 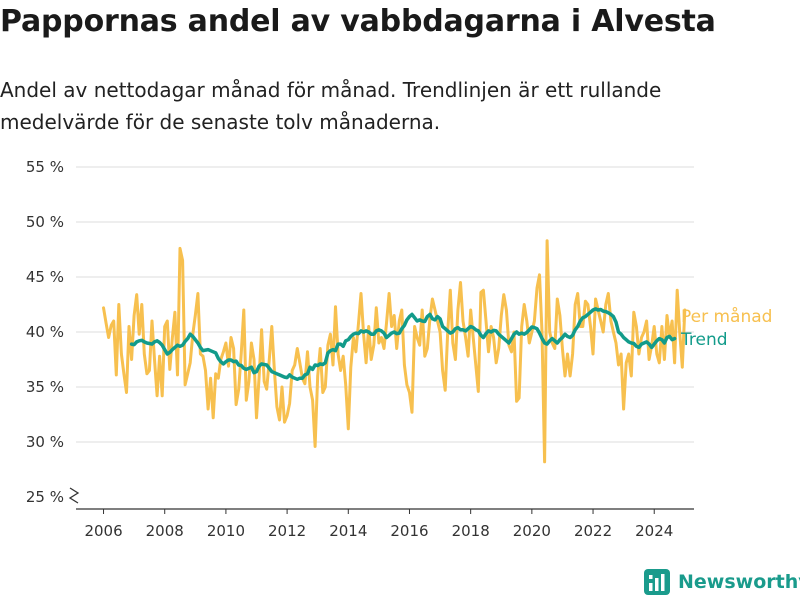 I want to click on y-tick-label: 45 %, so click(x=45, y=277).